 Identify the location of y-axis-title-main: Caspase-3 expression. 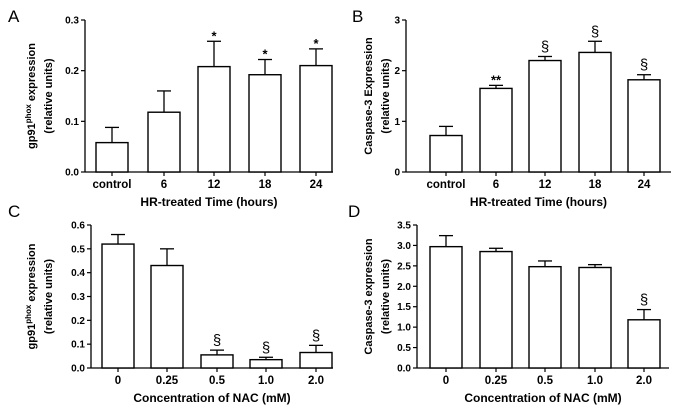
(369, 296).